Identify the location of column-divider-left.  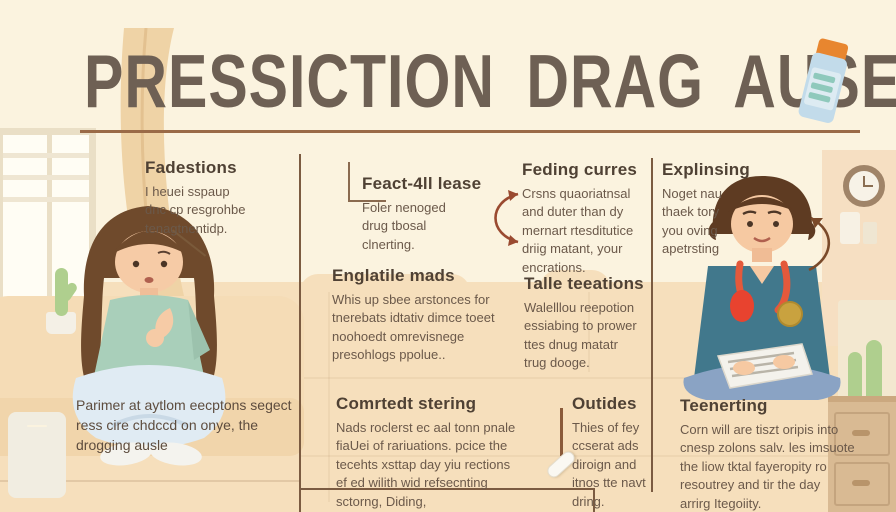
(300, 333).